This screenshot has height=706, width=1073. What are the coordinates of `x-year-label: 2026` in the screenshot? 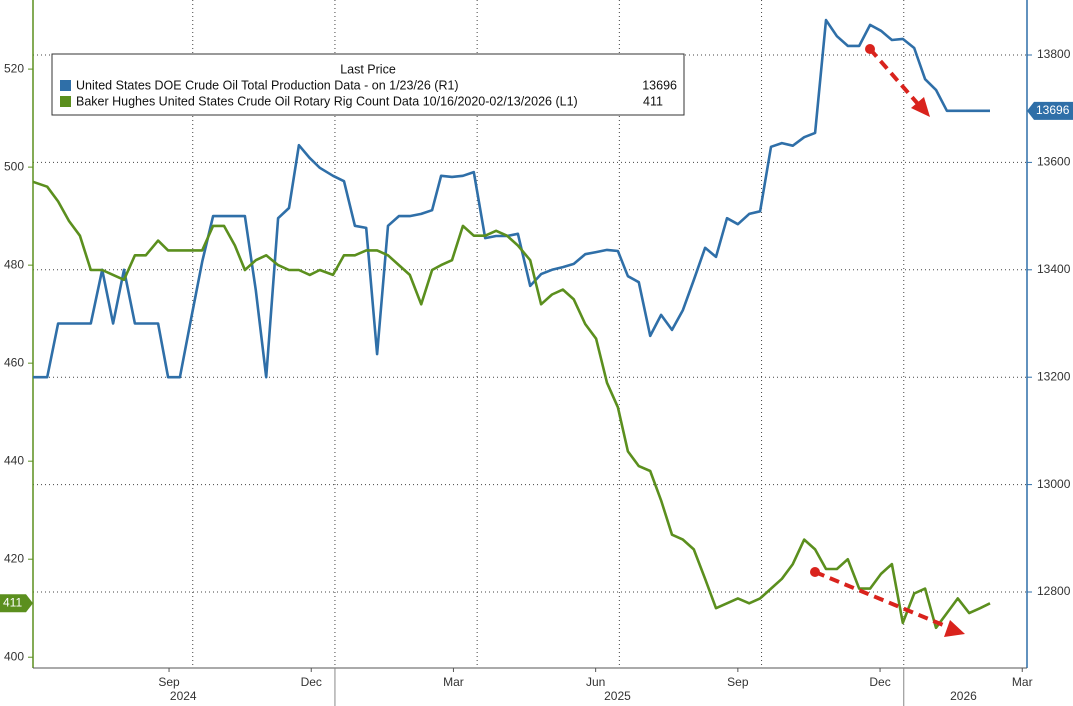 It's located at (963, 696).